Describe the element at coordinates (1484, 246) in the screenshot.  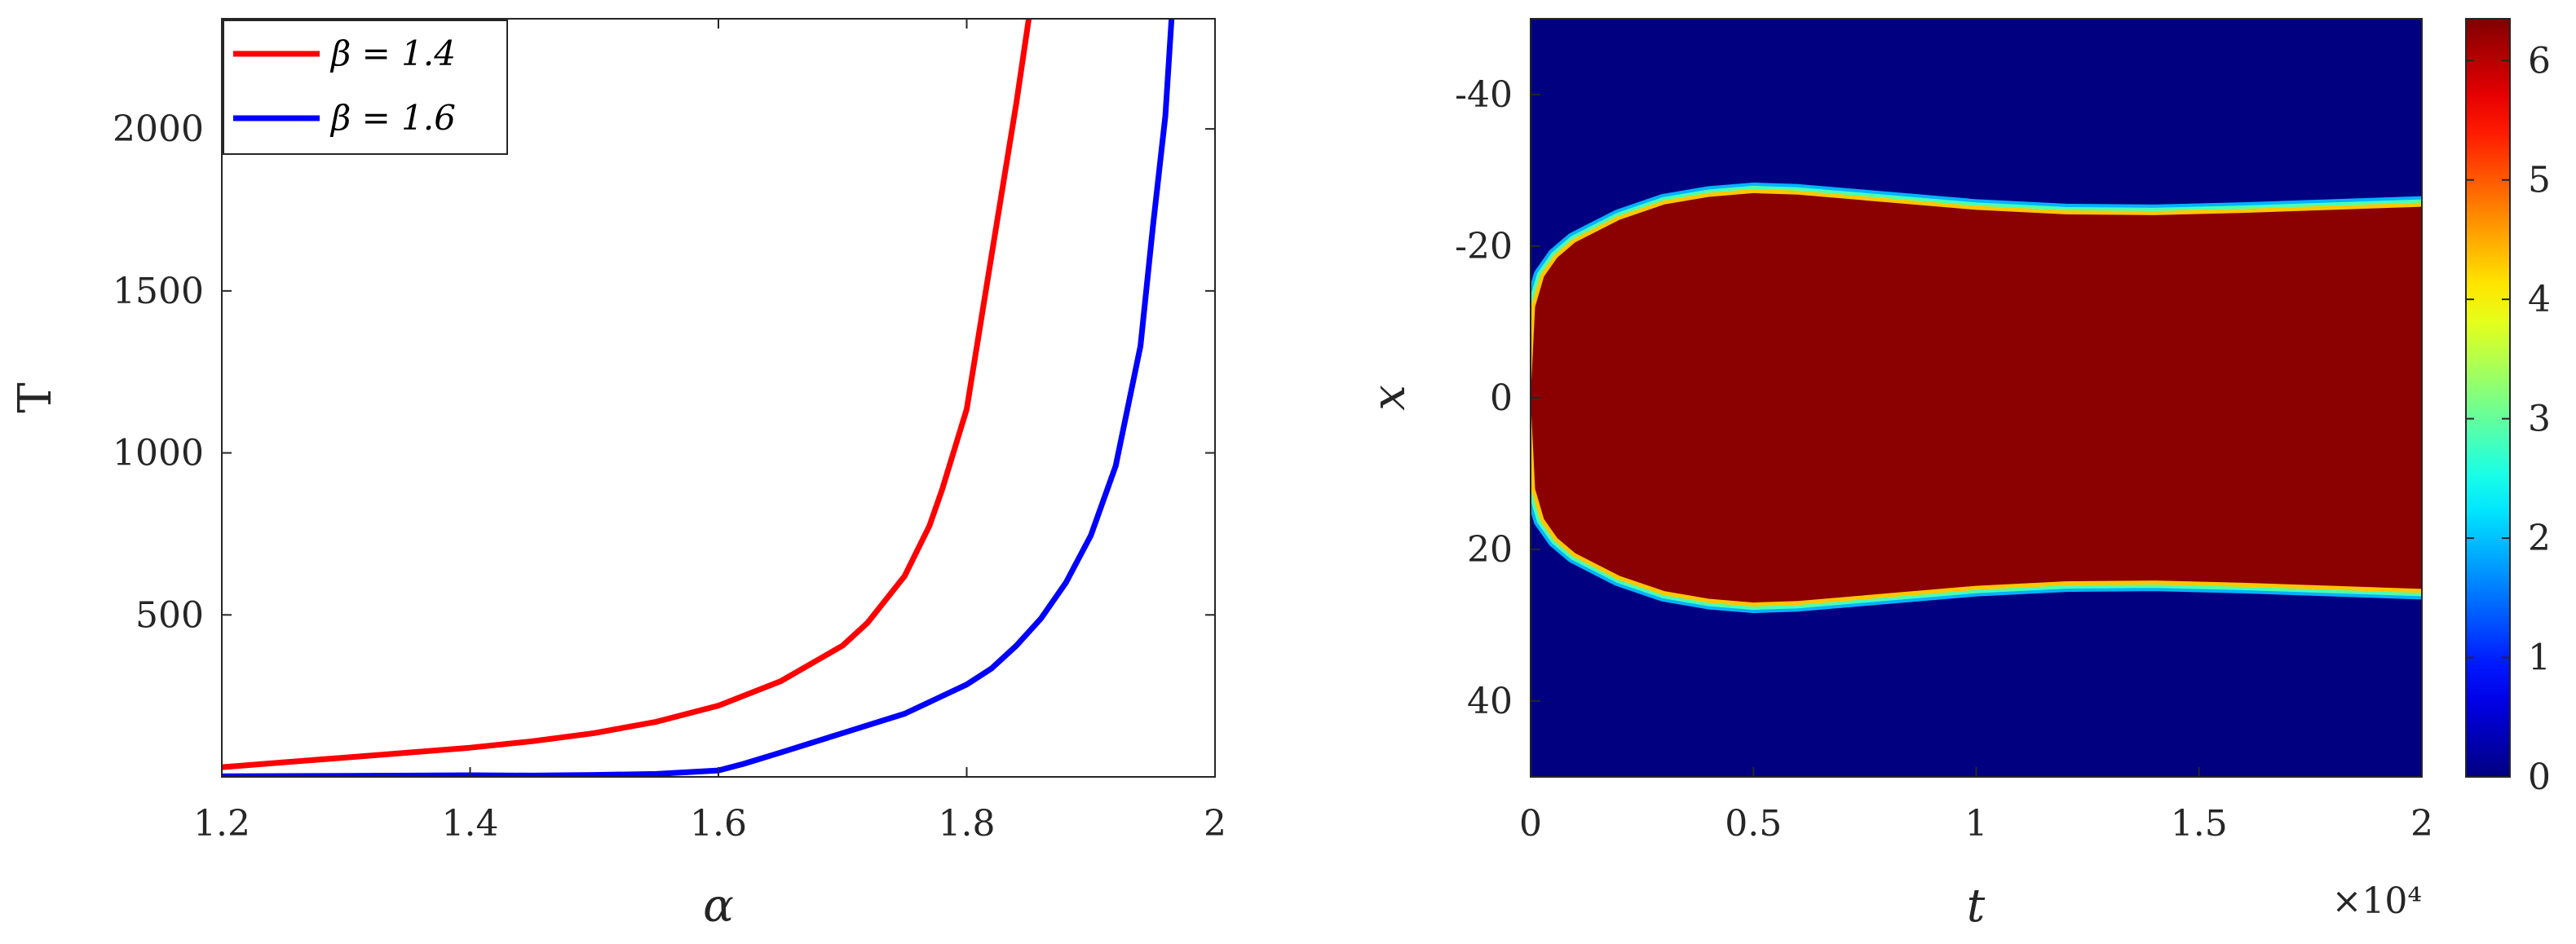
I see `right-y-tick-label: -20` at that location.